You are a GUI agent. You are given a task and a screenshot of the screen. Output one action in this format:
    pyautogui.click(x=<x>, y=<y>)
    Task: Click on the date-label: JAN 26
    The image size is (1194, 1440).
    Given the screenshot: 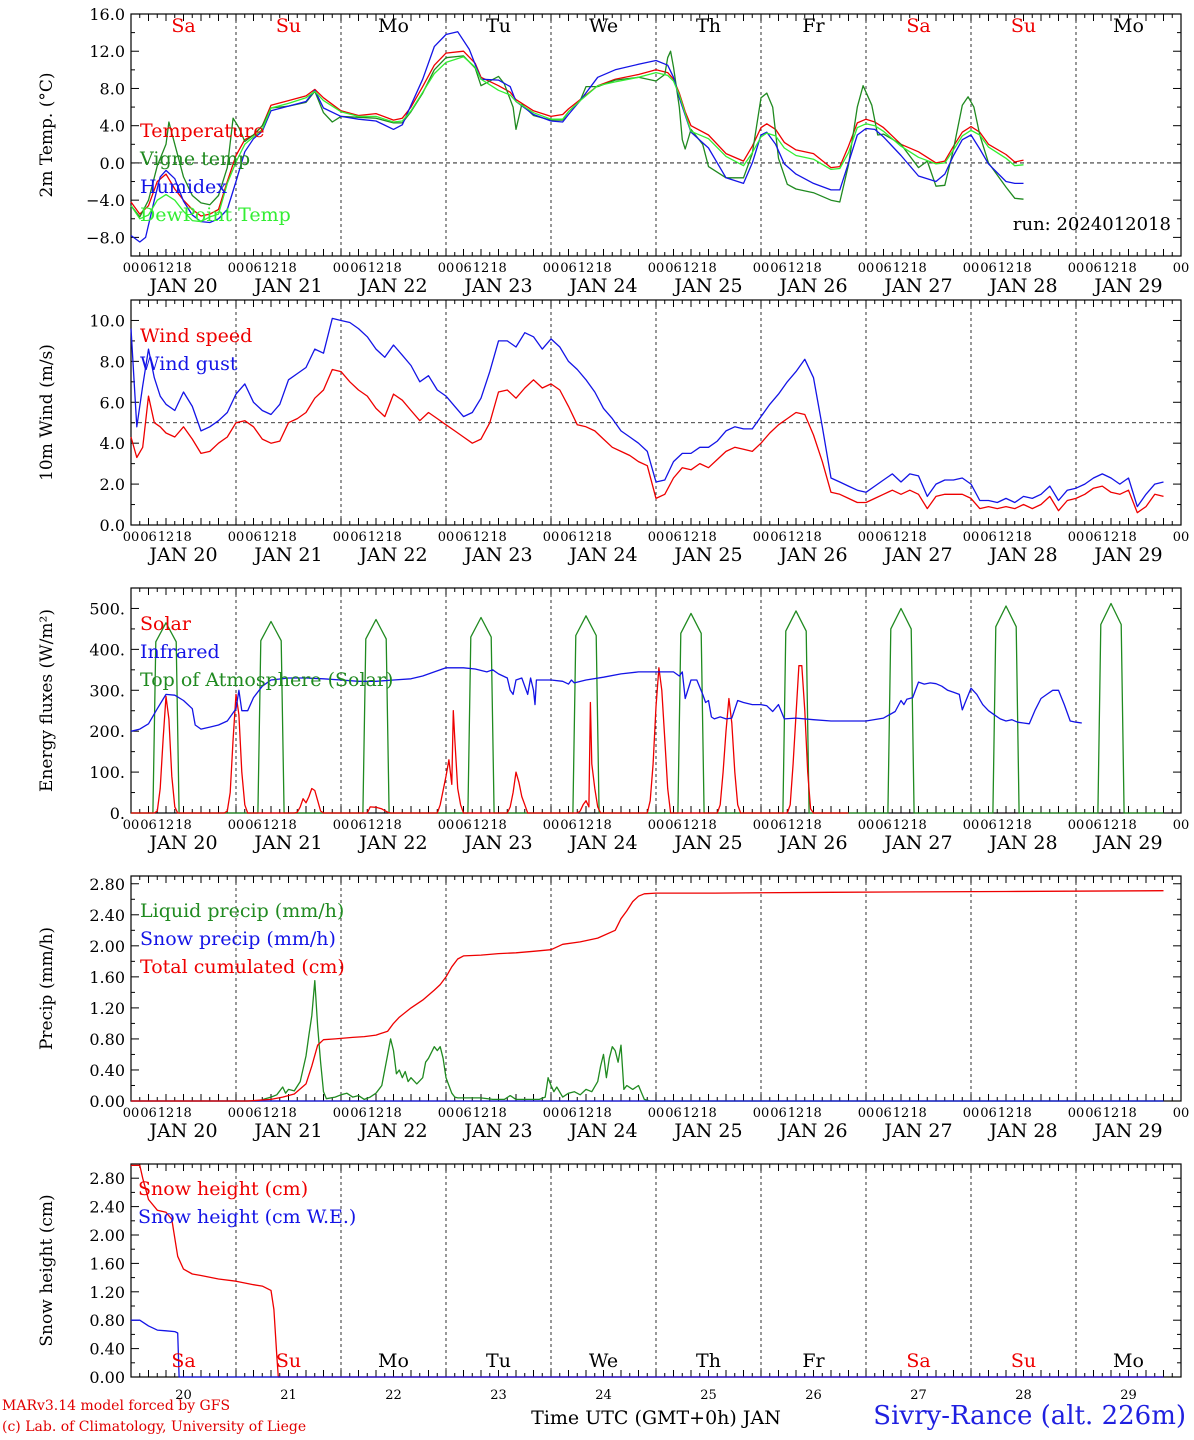 What is the action you would take?
    pyautogui.click(x=812, y=286)
    